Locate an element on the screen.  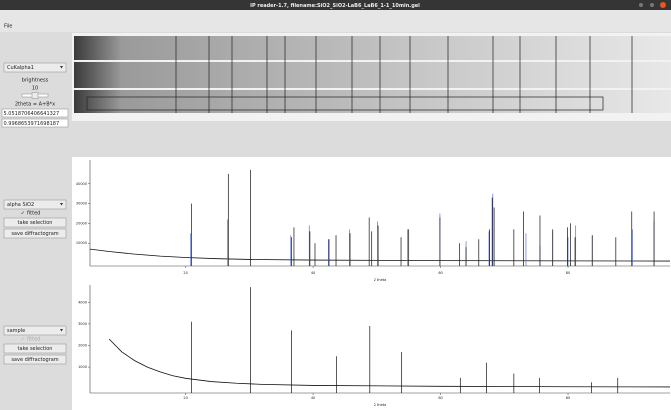
y-tick-label: 3000 is located at coordinates (82, 324).